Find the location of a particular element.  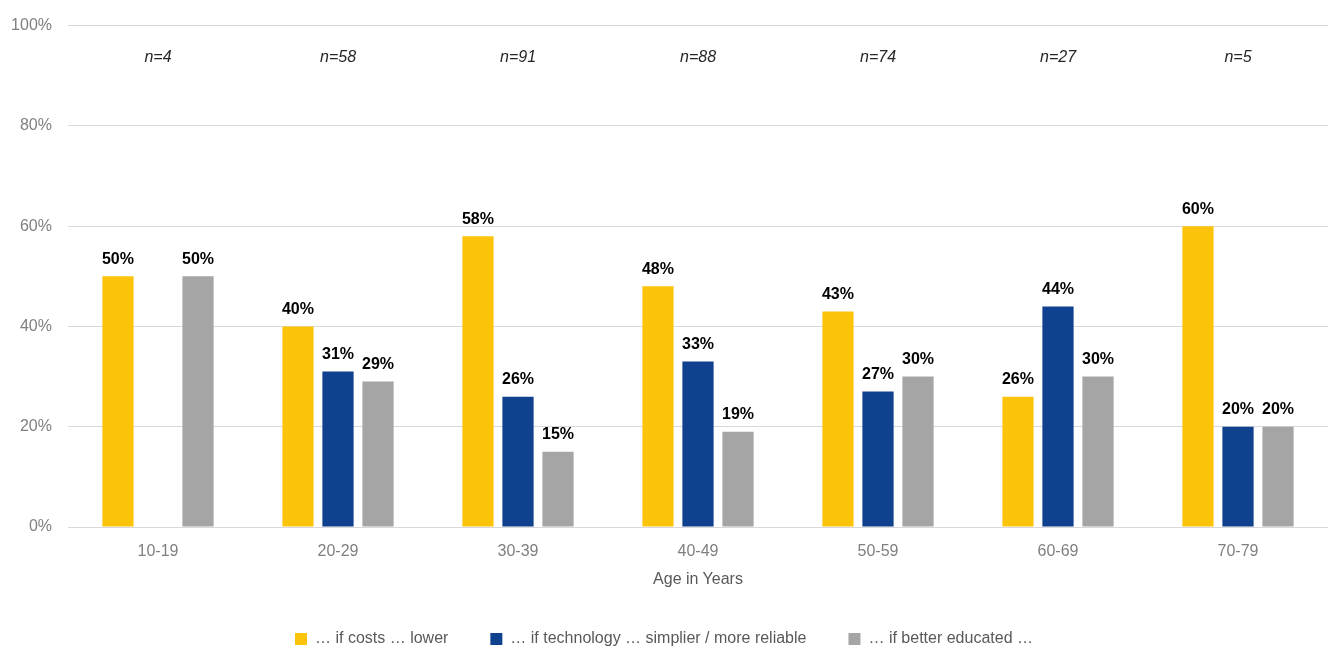

x-axis-title: Age in Years is located at coordinates (698, 578).